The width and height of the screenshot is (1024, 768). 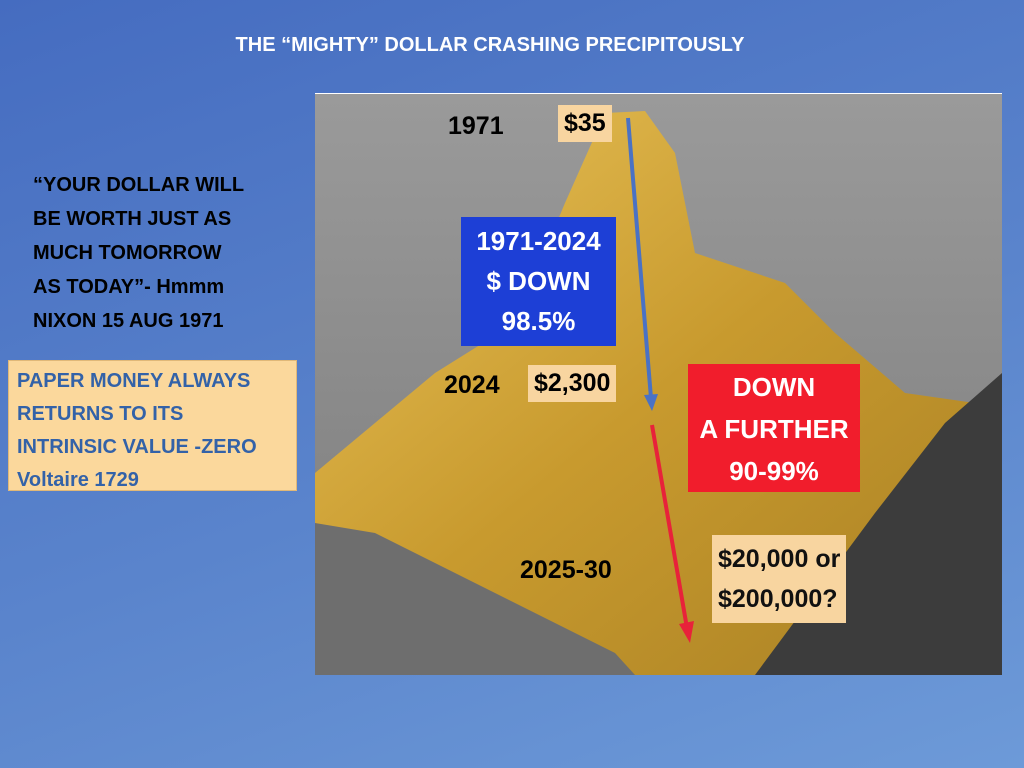 I want to click on box-line: 98.5%, so click(x=538, y=321).